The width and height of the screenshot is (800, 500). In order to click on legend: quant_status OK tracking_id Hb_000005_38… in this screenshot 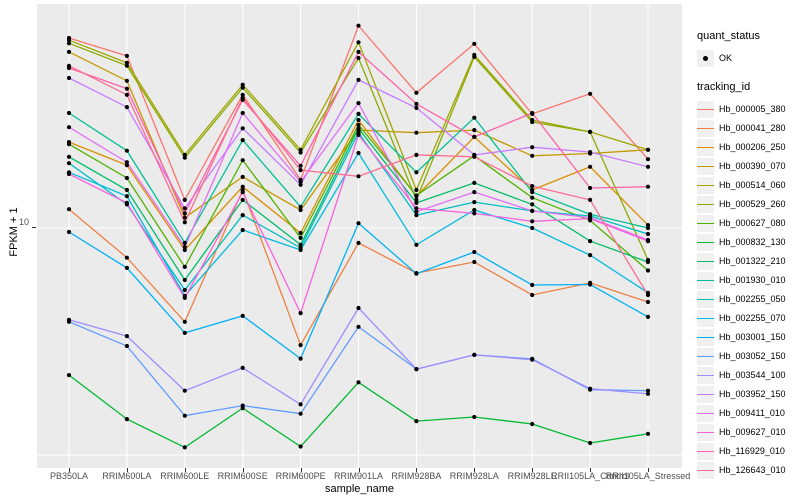, I will do `click(747, 255)`.